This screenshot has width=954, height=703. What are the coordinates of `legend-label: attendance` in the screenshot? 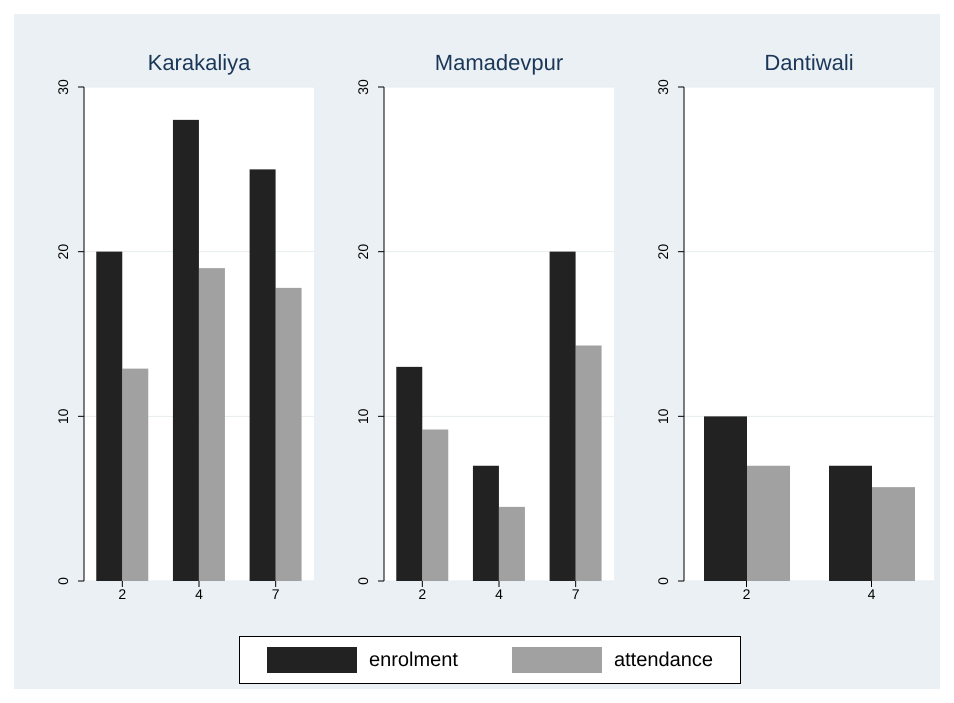 It's located at (663, 660).